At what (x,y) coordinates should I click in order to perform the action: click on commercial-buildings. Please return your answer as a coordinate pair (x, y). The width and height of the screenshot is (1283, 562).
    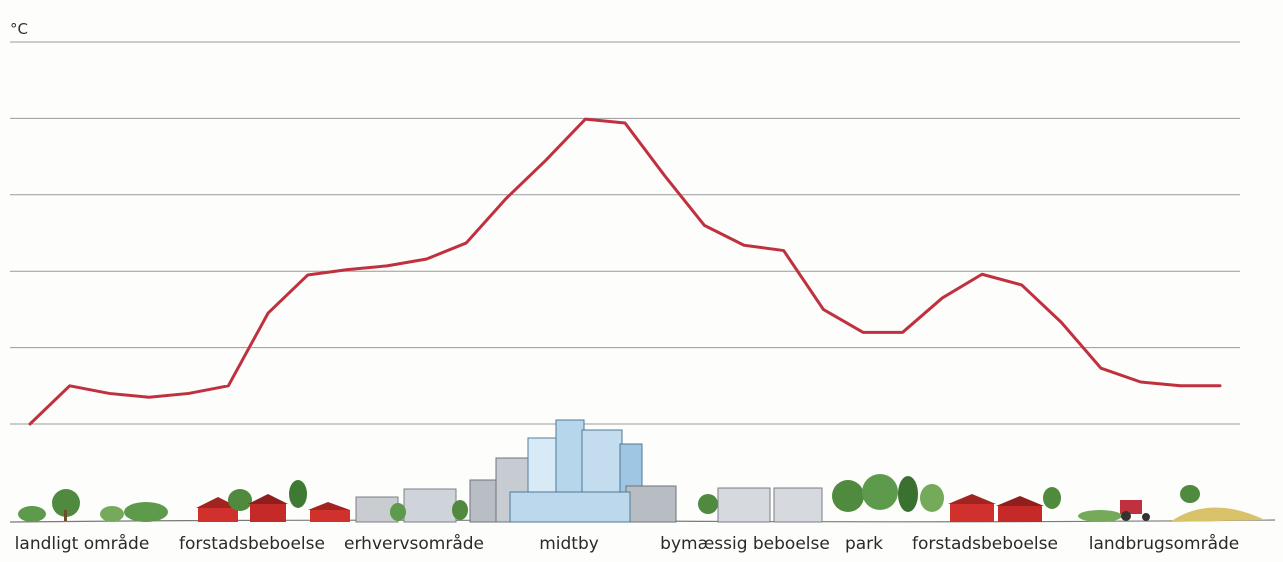
    Looking at the image, I should click on (411, 505).